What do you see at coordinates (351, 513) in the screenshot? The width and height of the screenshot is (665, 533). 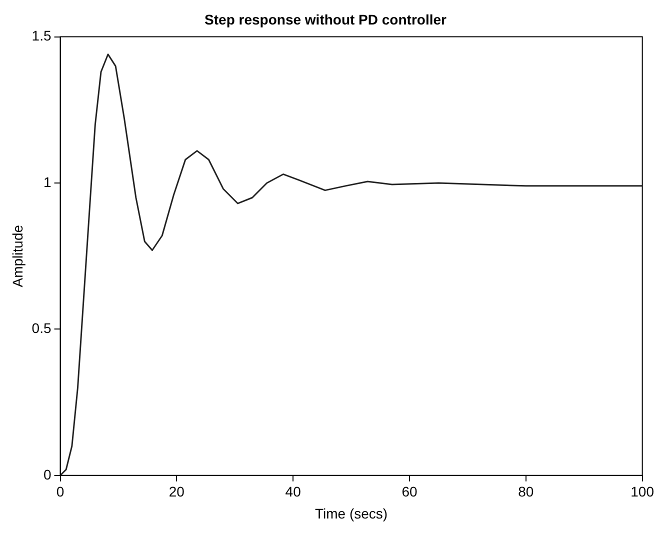 I see `x-axis-title: Time (secs)` at bounding box center [351, 513].